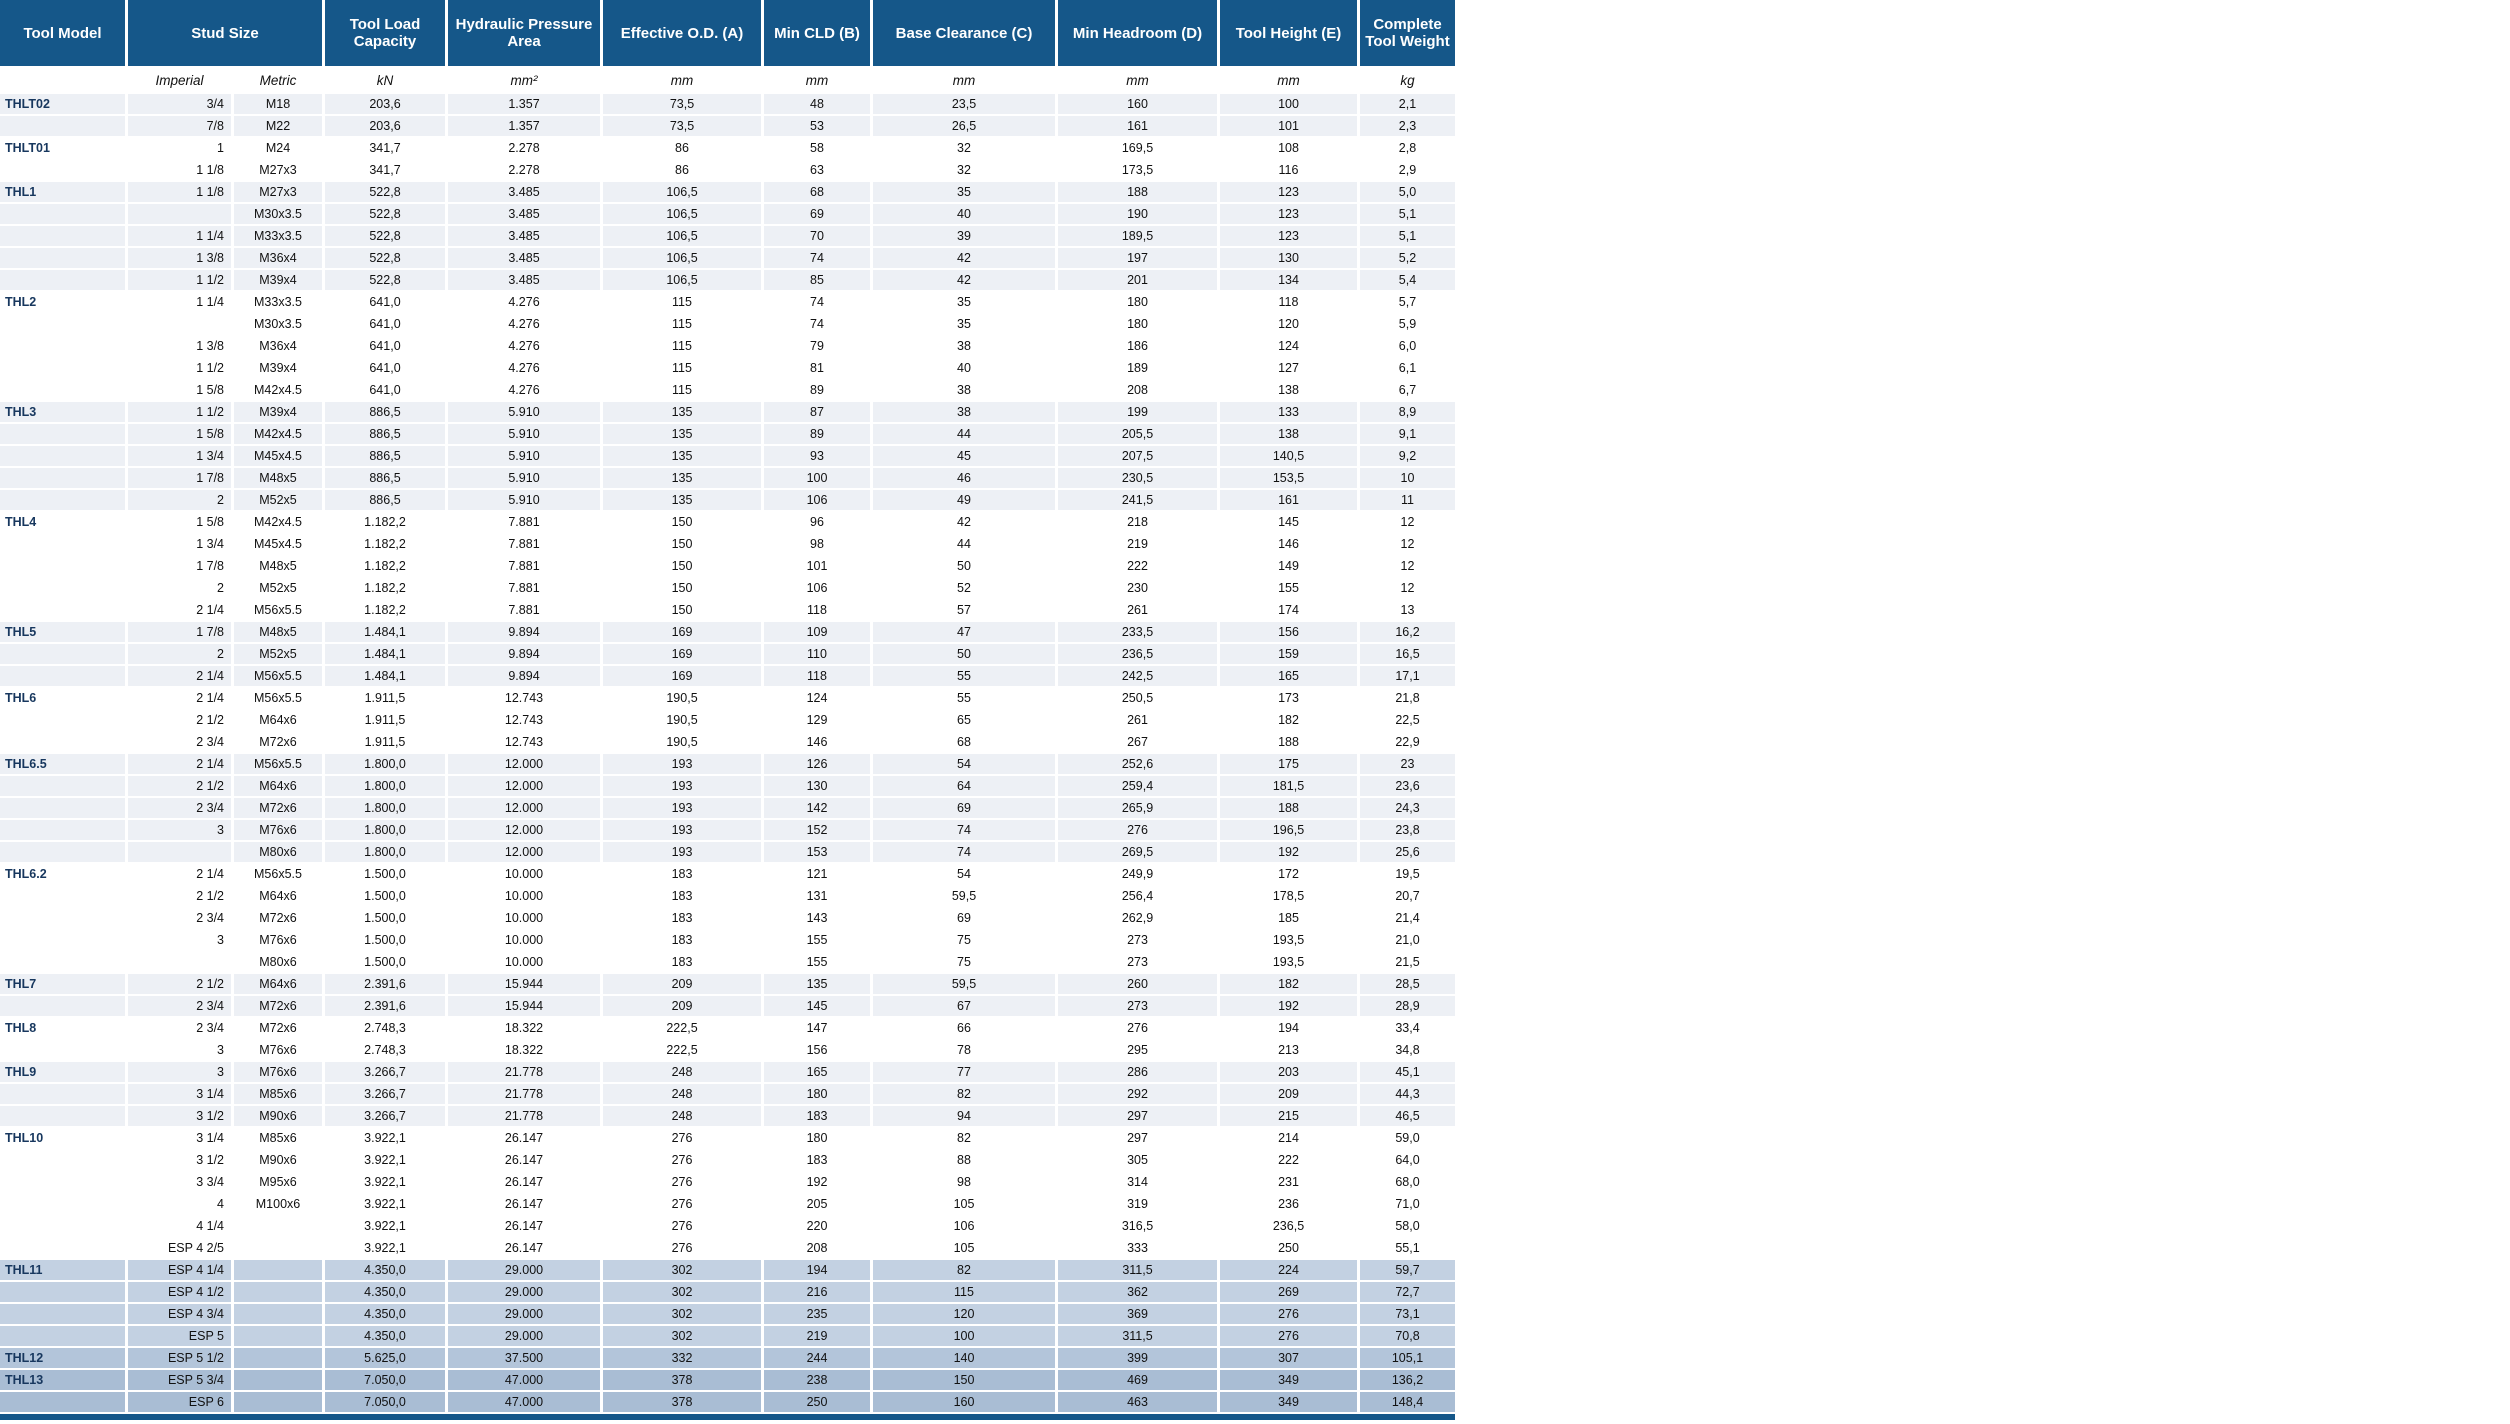 The image size is (2510, 1424). I want to click on cell-base-clearance: 64, so click(964, 786).